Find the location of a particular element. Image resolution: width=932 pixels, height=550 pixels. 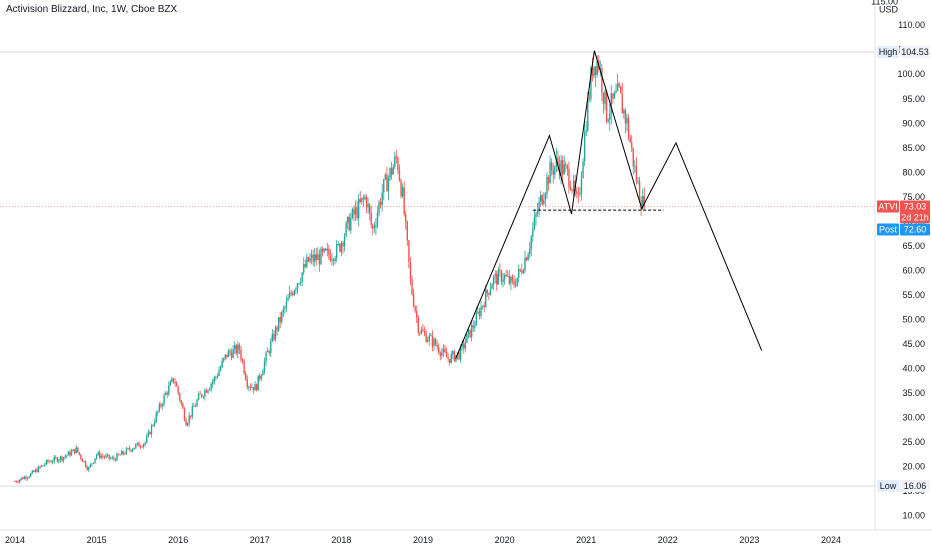

time-tick-label: 2023 is located at coordinates (749, 540).